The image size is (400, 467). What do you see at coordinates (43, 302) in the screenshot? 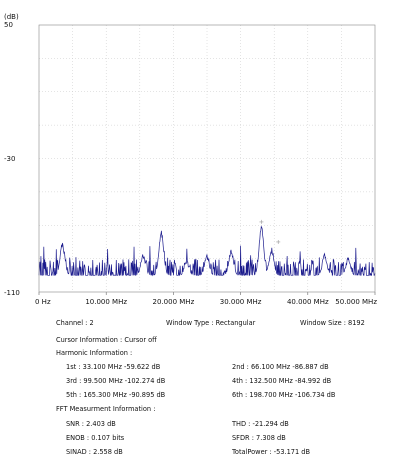
I see `x-tick-label: 0 Hz` at bounding box center [43, 302].